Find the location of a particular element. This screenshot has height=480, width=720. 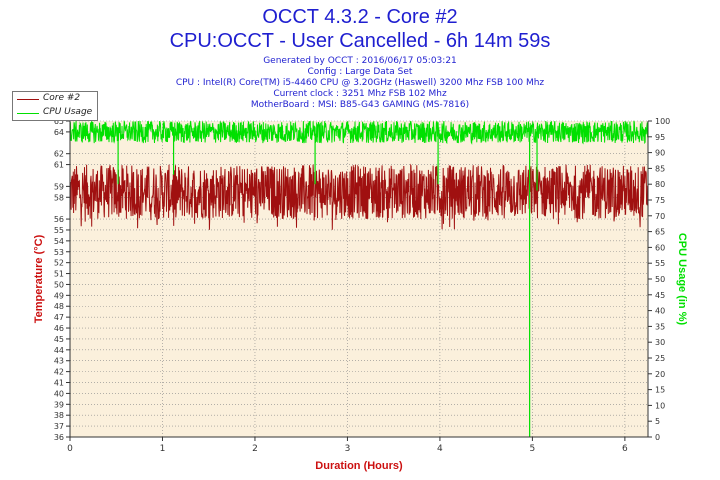

x-tick-label: 5 is located at coordinates (533, 449).